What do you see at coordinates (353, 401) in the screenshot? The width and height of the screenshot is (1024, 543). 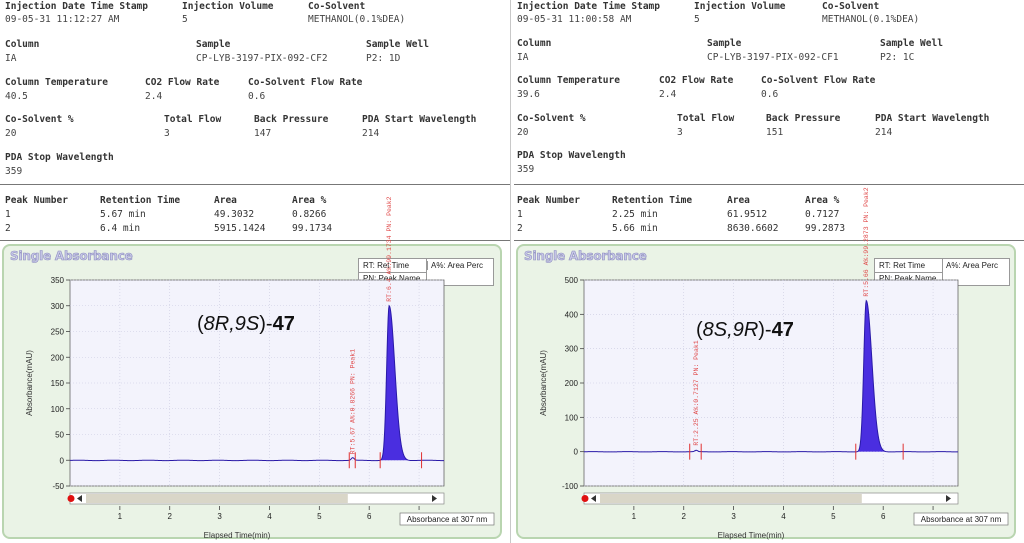 I see `peak-annotation: RT:5.67 A%:0.8266 PN: Peak1` at bounding box center [353, 401].